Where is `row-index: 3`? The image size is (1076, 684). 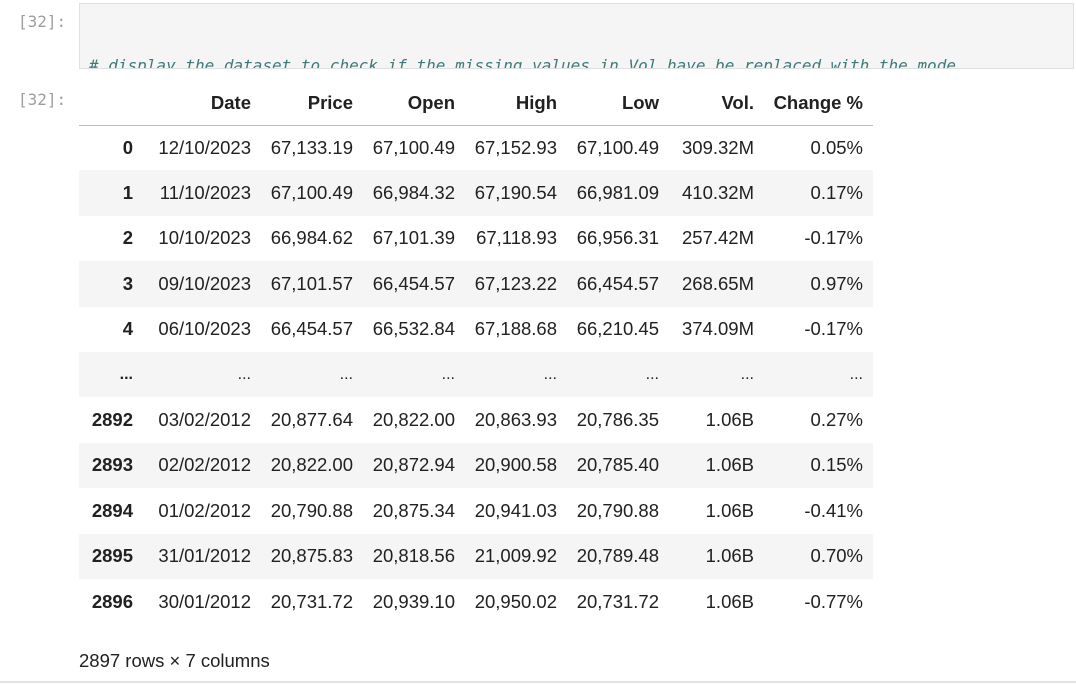 row-index: 3 is located at coordinates (127, 283).